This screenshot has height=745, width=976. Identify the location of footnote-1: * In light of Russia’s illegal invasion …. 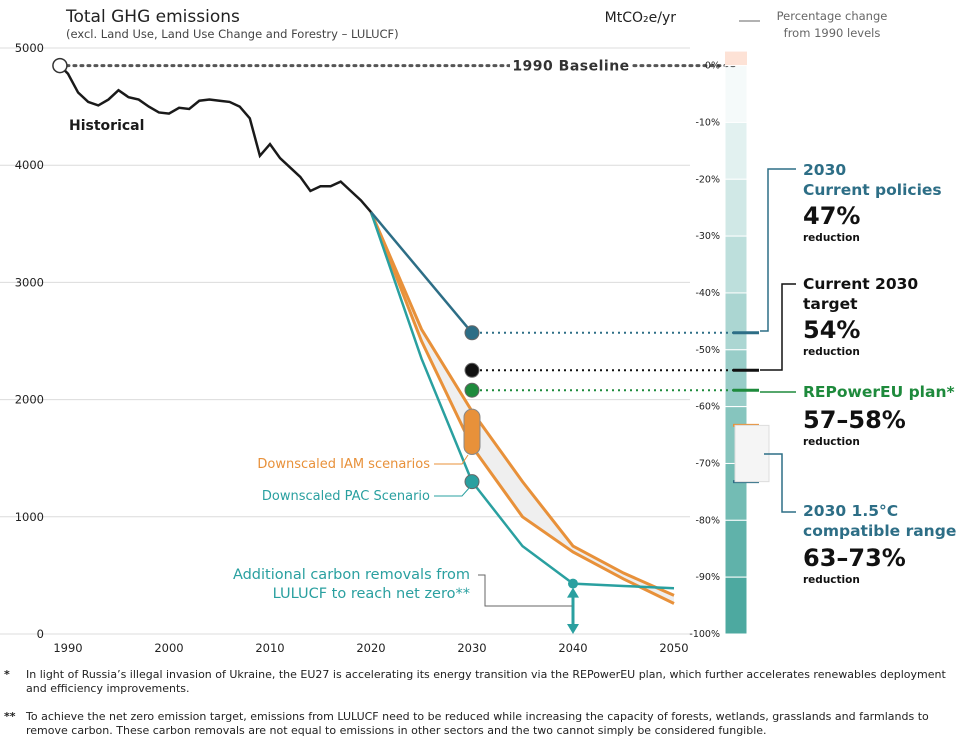
(480, 682).